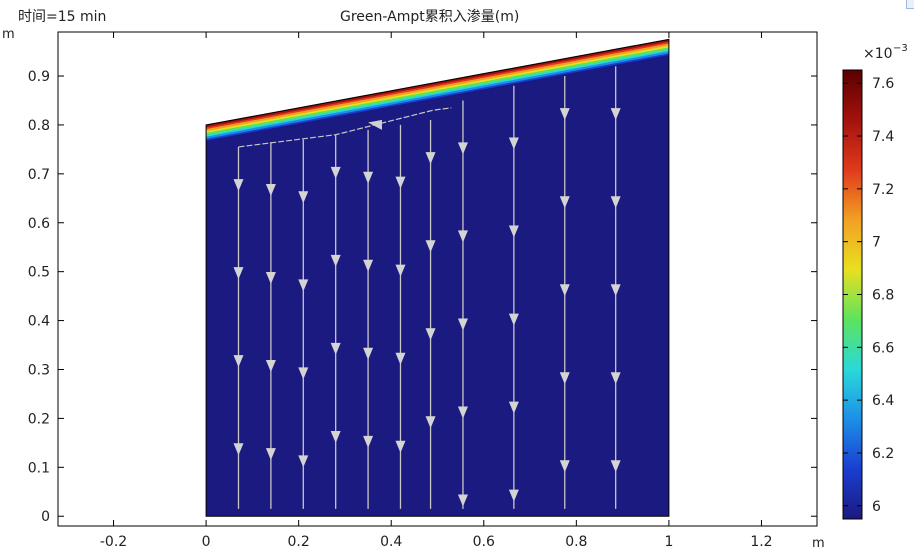 The image size is (914, 552). What do you see at coordinates (39, 322) in the screenshot?
I see `y-tick-label: 0.4` at bounding box center [39, 322].